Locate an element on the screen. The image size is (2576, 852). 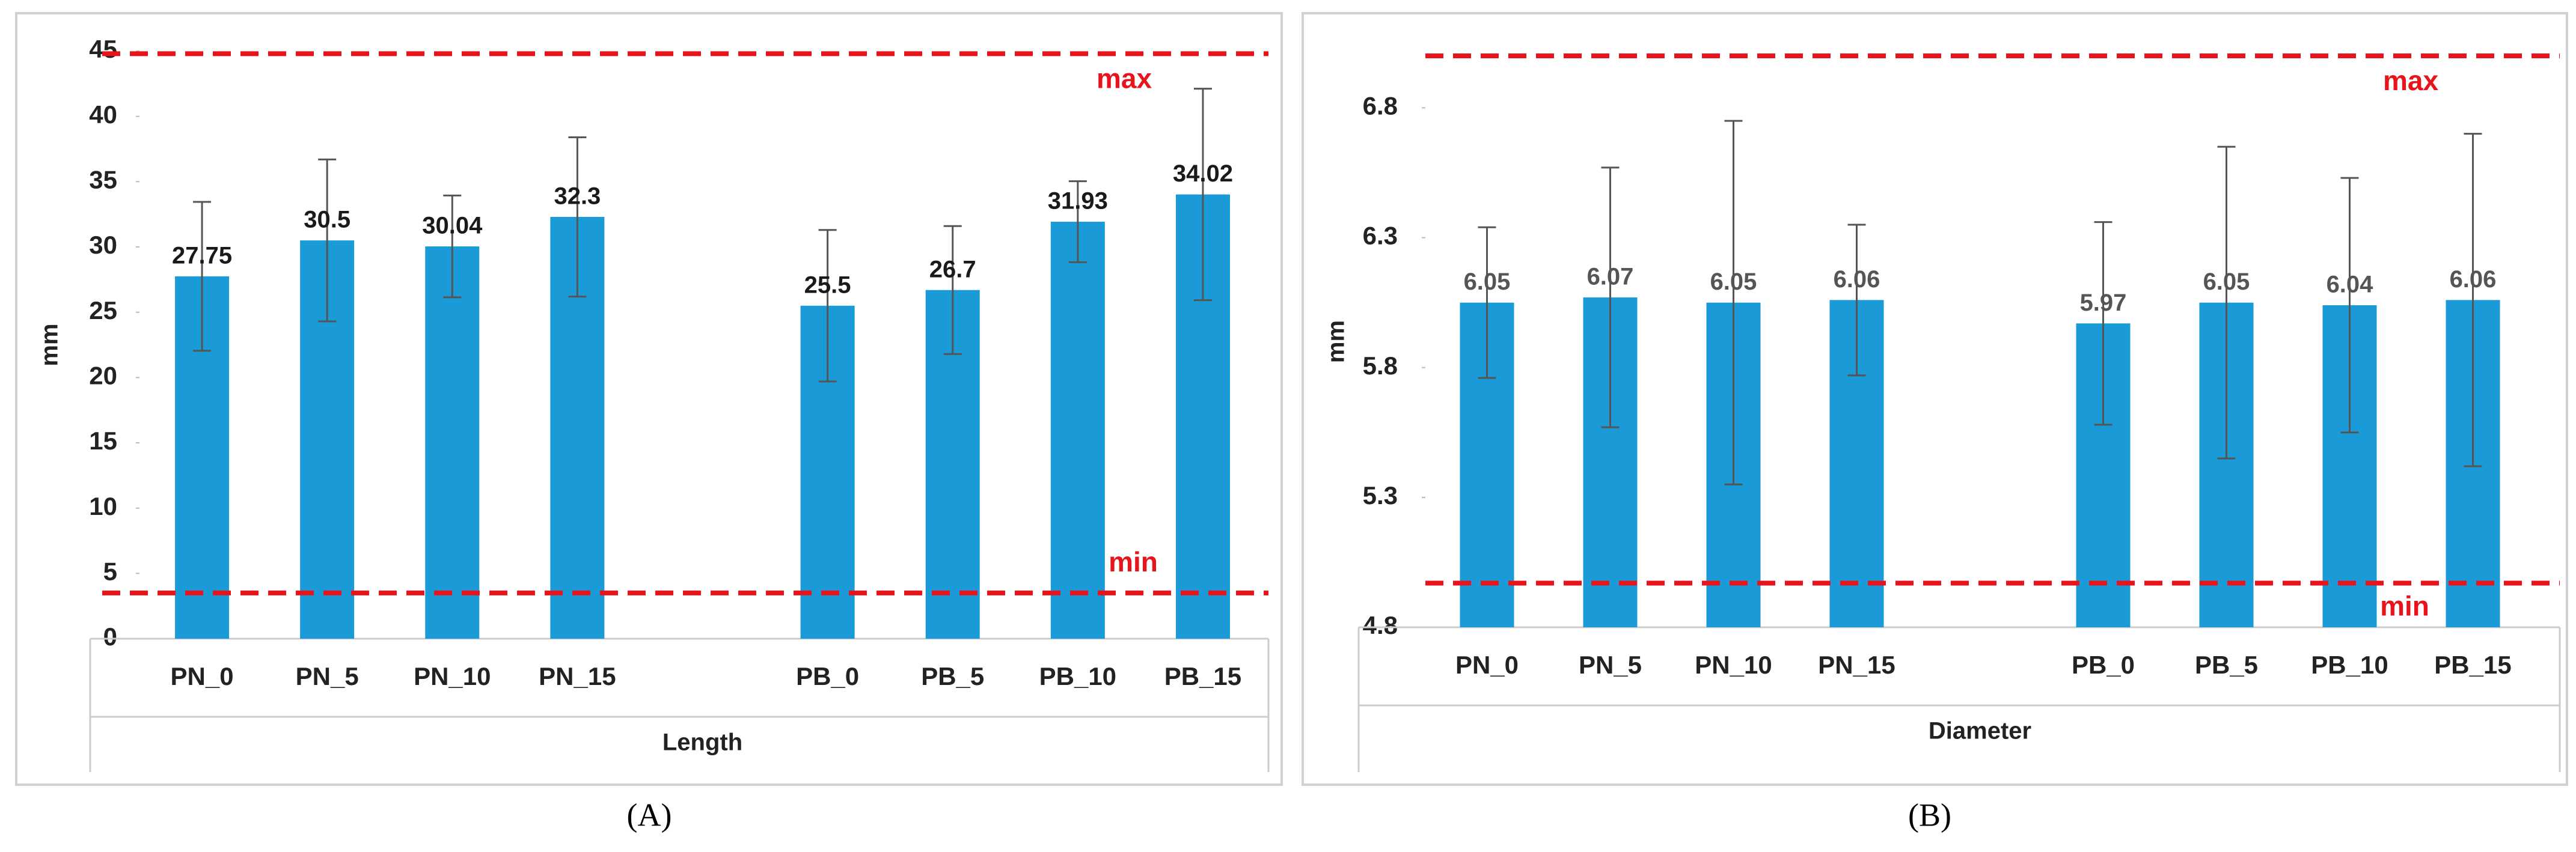
y-tick-label: 10 is located at coordinates (103, 506).